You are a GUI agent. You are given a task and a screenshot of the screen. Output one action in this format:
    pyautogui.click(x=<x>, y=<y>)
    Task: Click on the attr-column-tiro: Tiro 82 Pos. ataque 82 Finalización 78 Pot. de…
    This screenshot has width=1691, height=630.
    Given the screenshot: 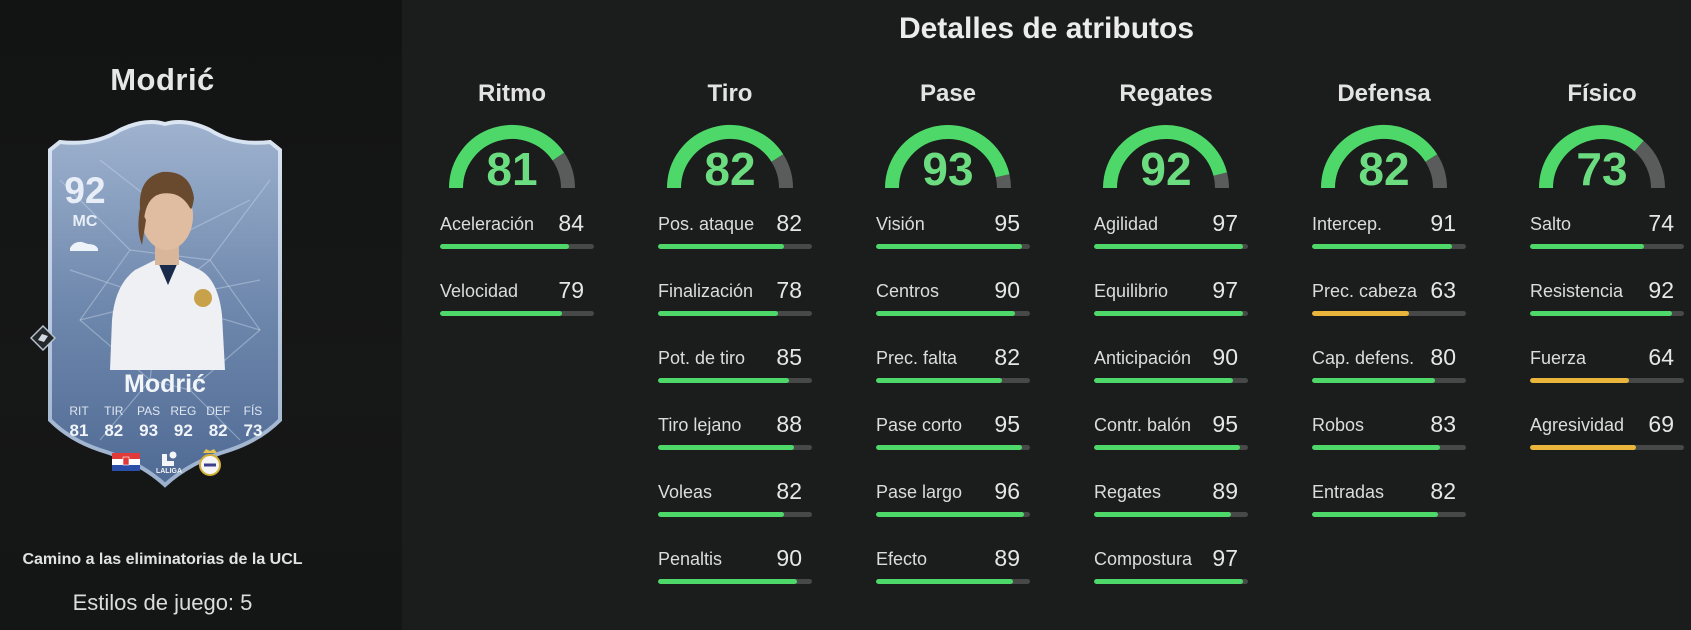 What is the action you would take?
    pyautogui.click(x=730, y=348)
    